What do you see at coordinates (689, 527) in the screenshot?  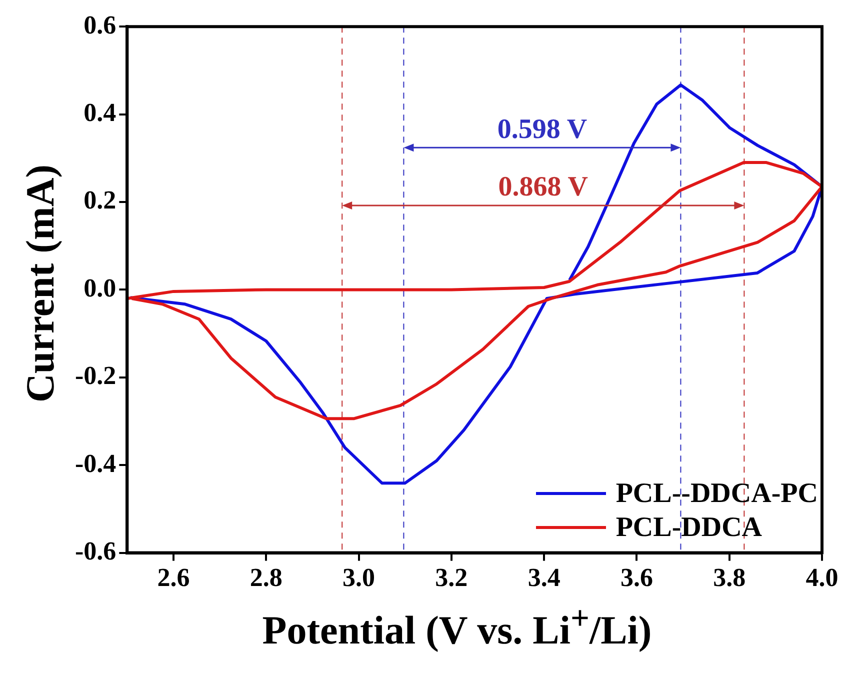 I see `legend-label: PCL-DDCA` at bounding box center [689, 527].